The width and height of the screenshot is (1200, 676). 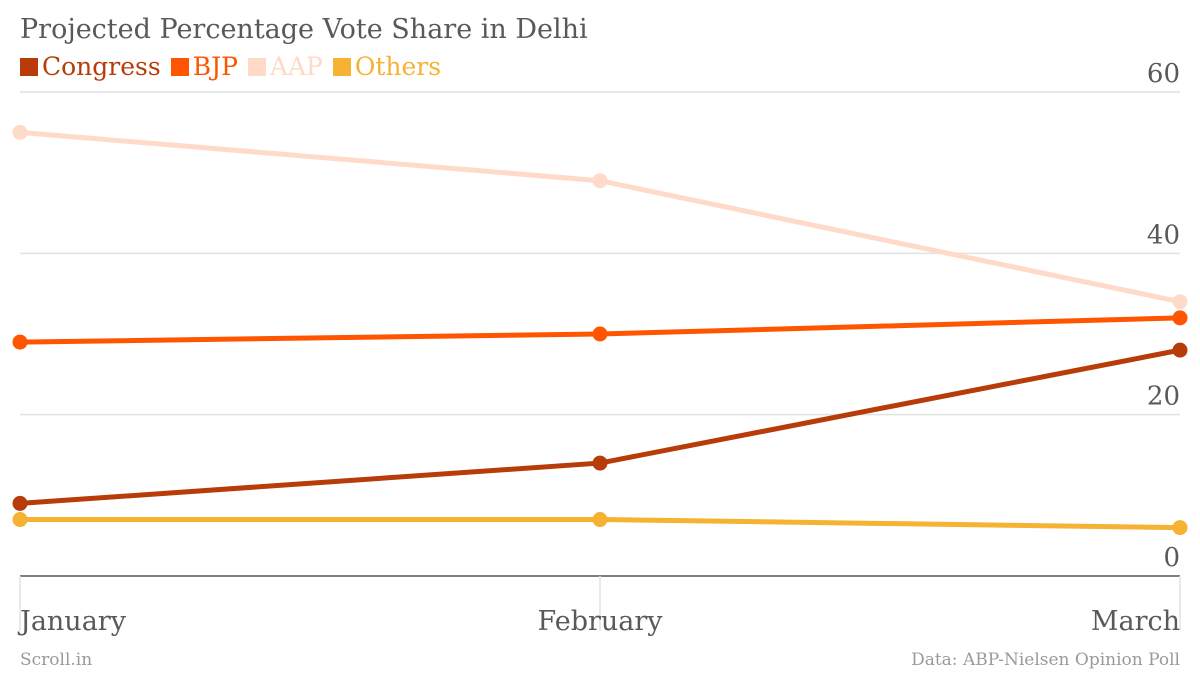 What do you see at coordinates (1163, 235) in the screenshot?
I see `y-tick-label: 40` at bounding box center [1163, 235].